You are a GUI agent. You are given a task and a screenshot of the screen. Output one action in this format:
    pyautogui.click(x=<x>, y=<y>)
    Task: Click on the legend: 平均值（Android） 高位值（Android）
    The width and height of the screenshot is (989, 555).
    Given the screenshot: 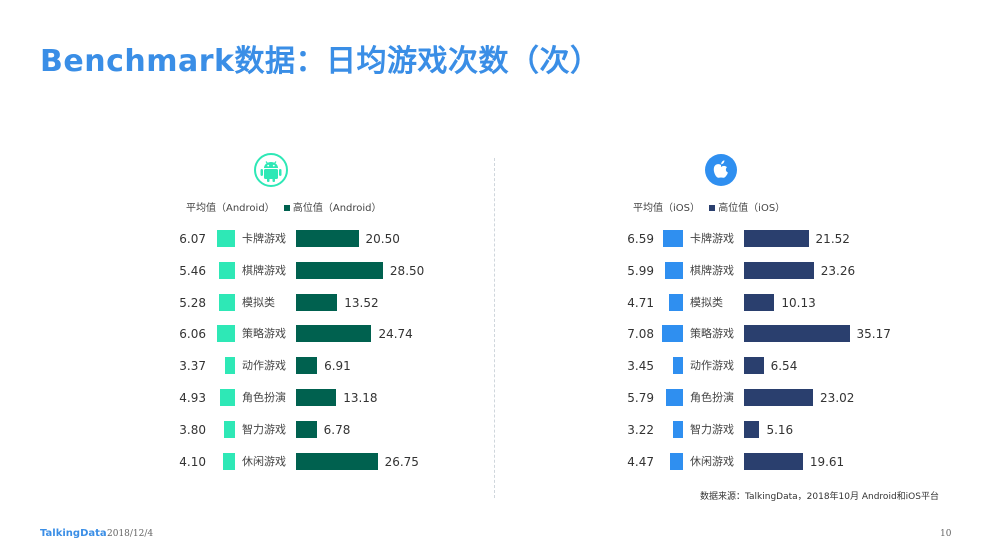 What is the action you would take?
    pyautogui.click(x=284, y=206)
    